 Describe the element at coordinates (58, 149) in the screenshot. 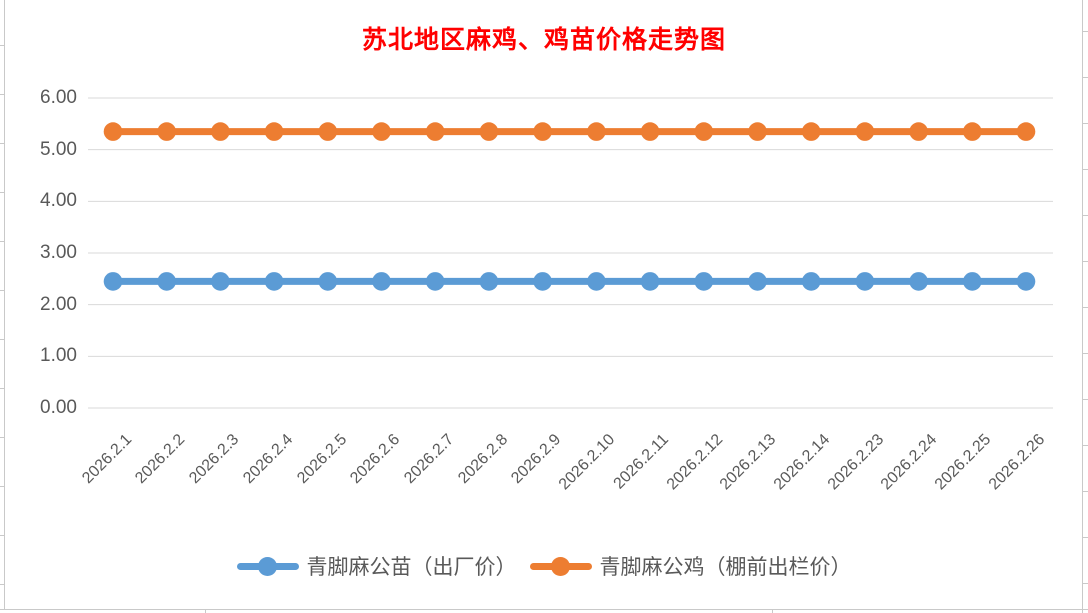

I see `y-tick-label: 5.00` at that location.